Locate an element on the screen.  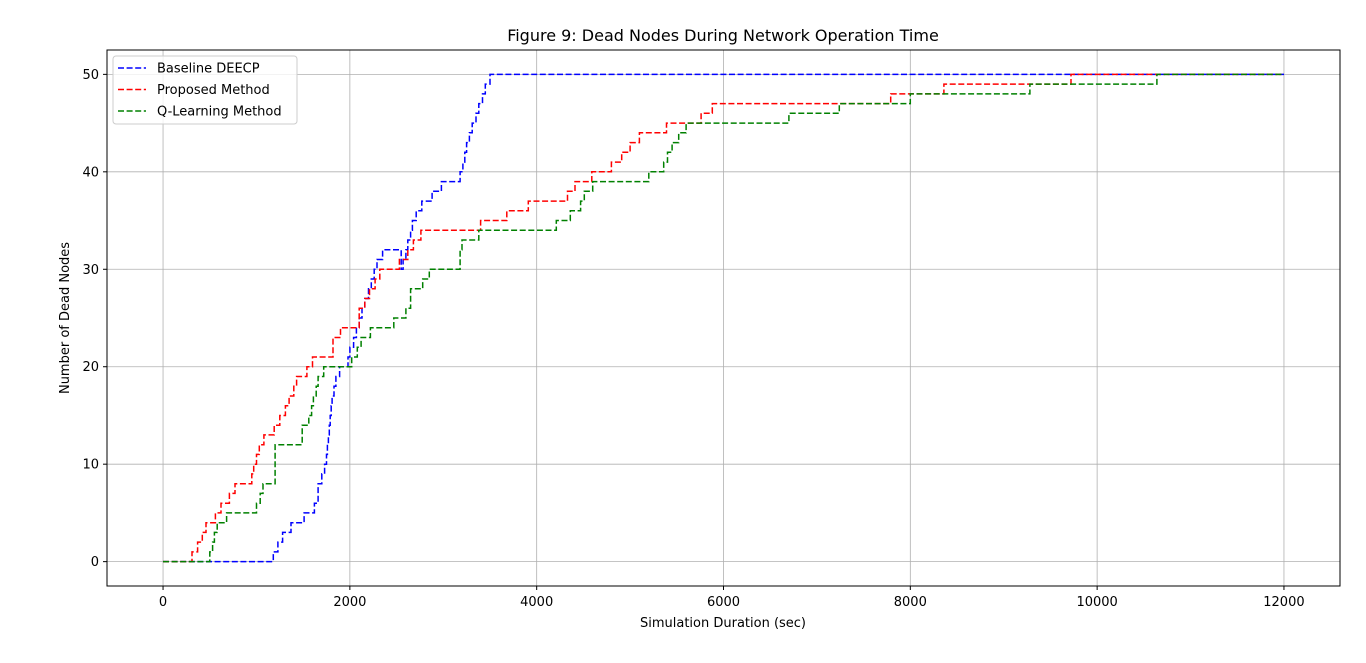
y-ticks: 0 10 20 30 40 50 is located at coordinates (94, 319).